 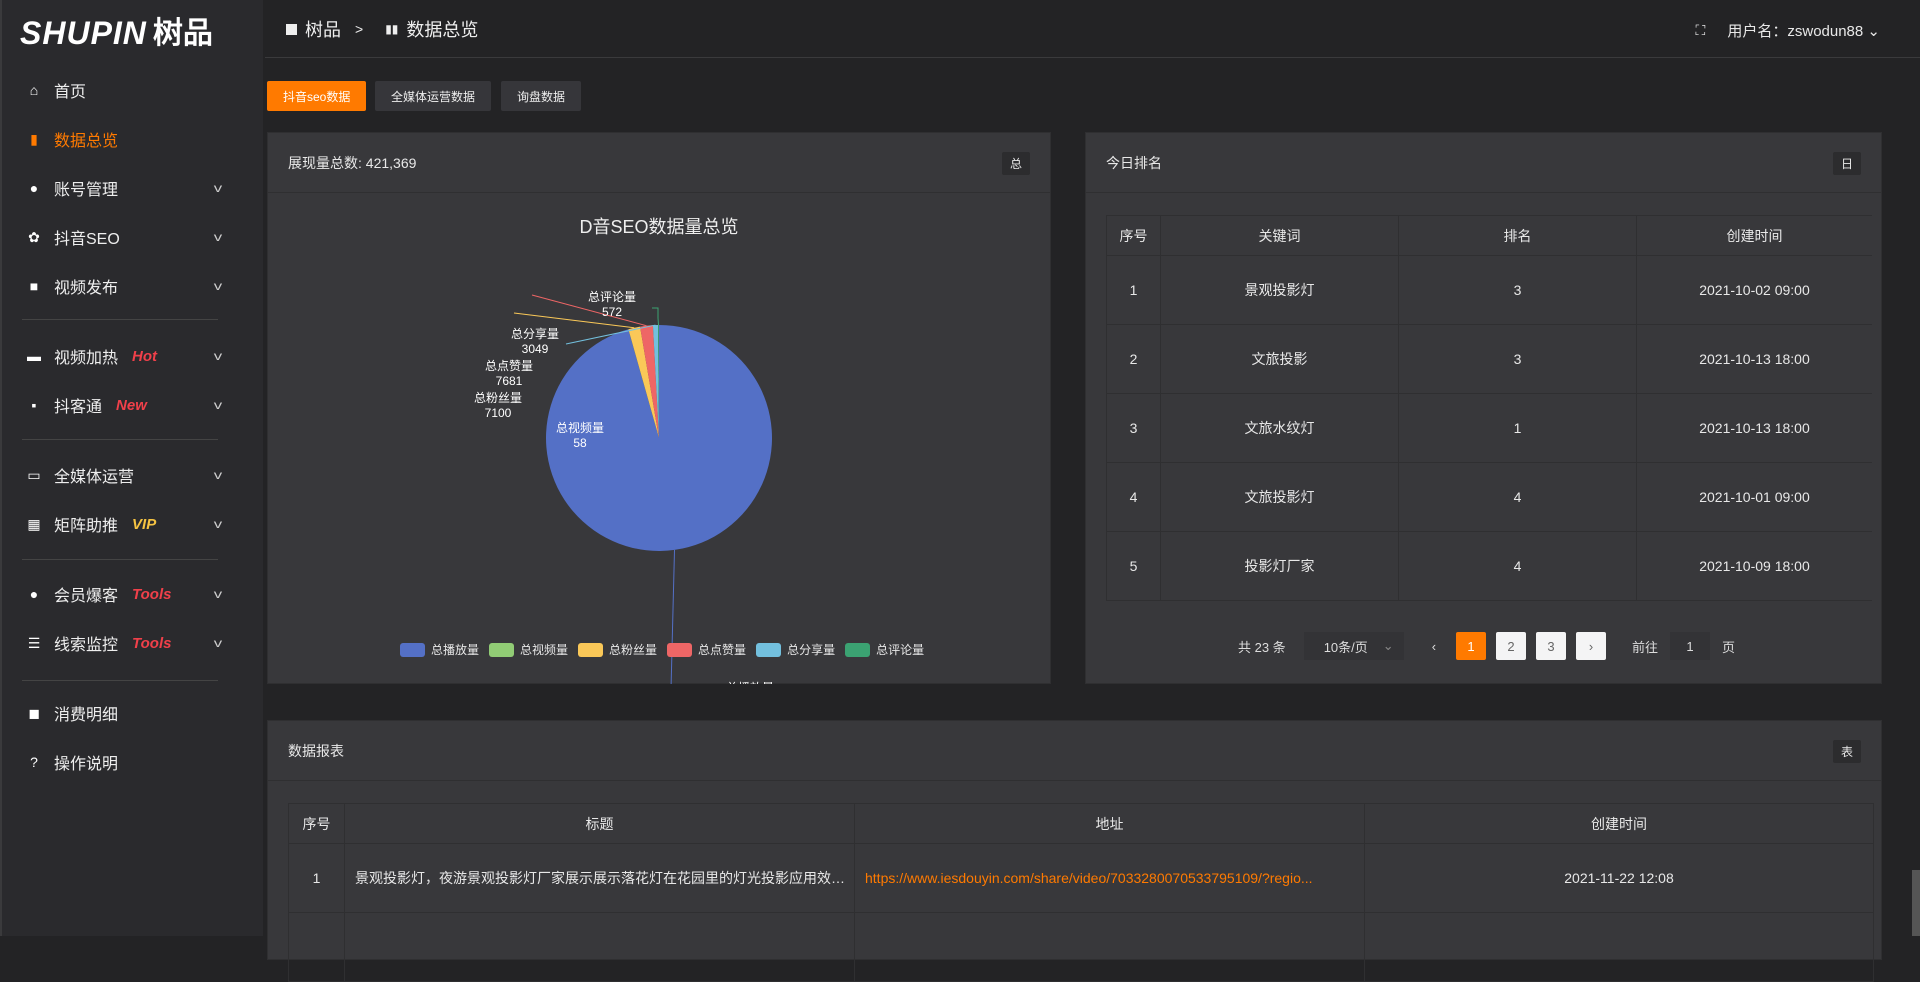 I want to click on tab-all-media: 全媒体运营数据, so click(x=433, y=96).